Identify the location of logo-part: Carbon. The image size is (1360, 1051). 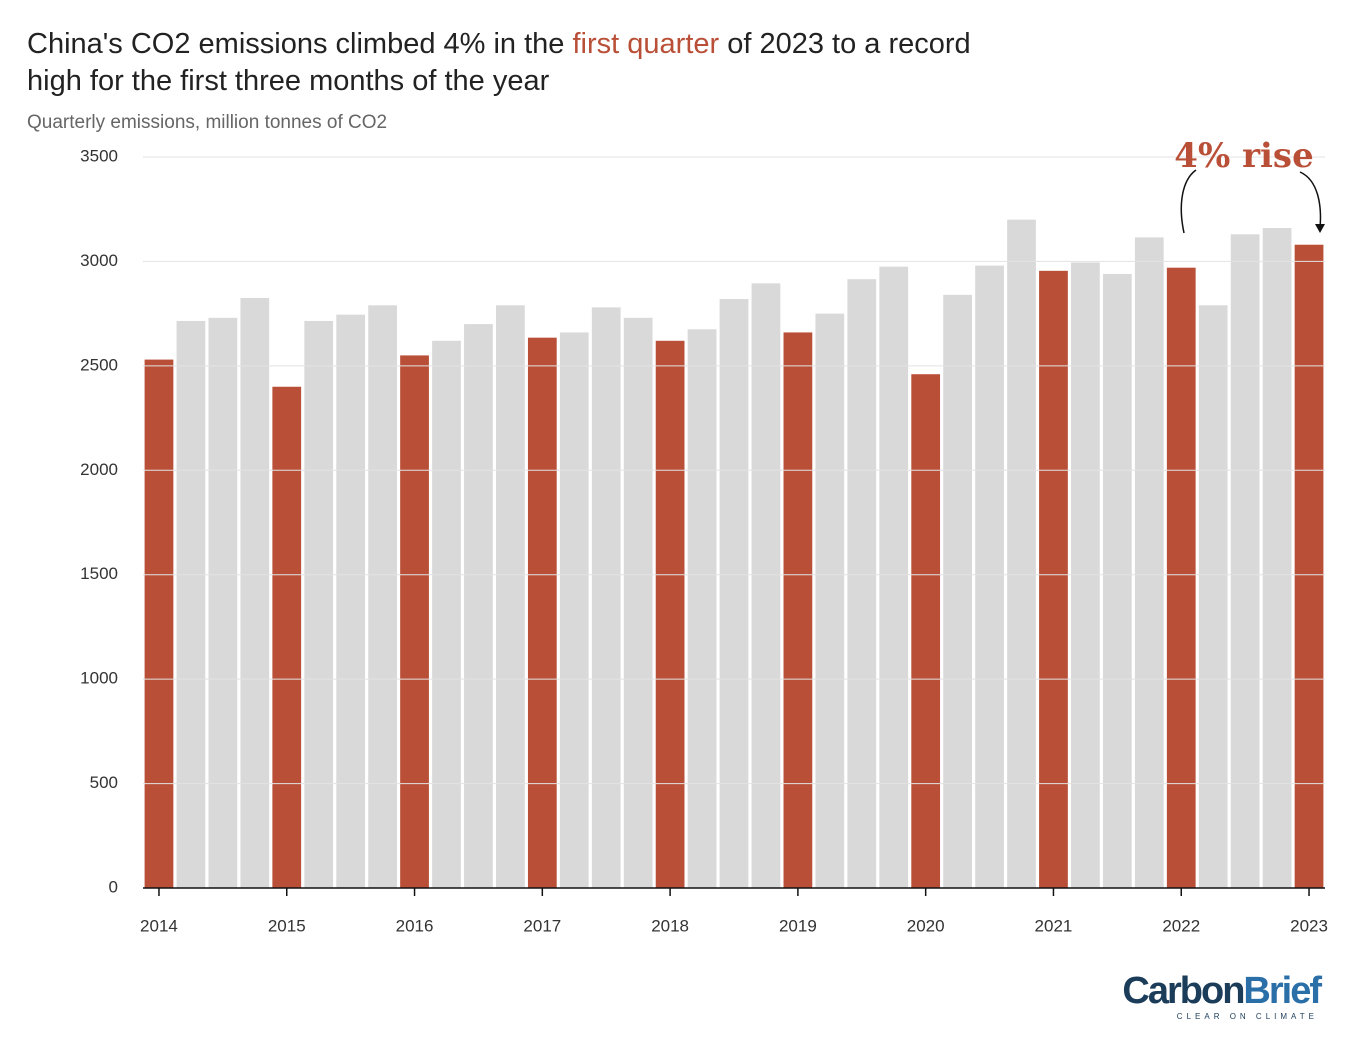
(1182, 991).